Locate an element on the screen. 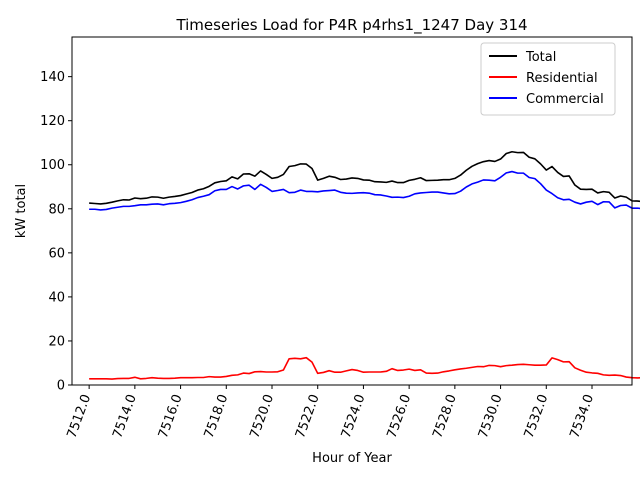 This screenshot has height=480, width=640. x-tick-label: 7534.0 is located at coordinates (582, 416).